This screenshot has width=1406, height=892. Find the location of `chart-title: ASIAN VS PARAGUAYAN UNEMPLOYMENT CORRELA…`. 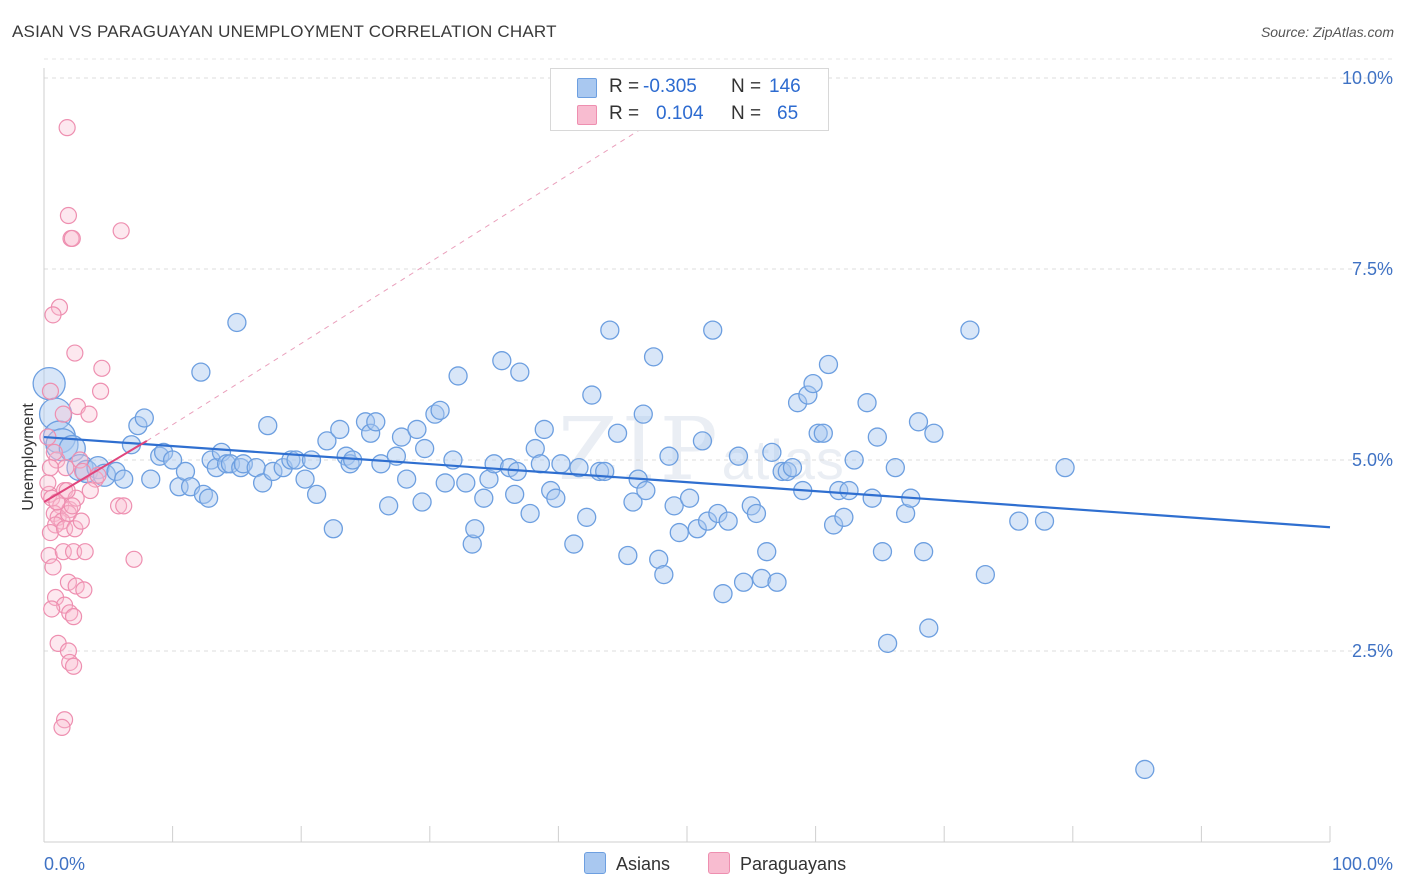

chart-title: ASIAN VS PARAGUAYAN UNEMPLOYMENT CORRELA… is located at coordinates (284, 31).